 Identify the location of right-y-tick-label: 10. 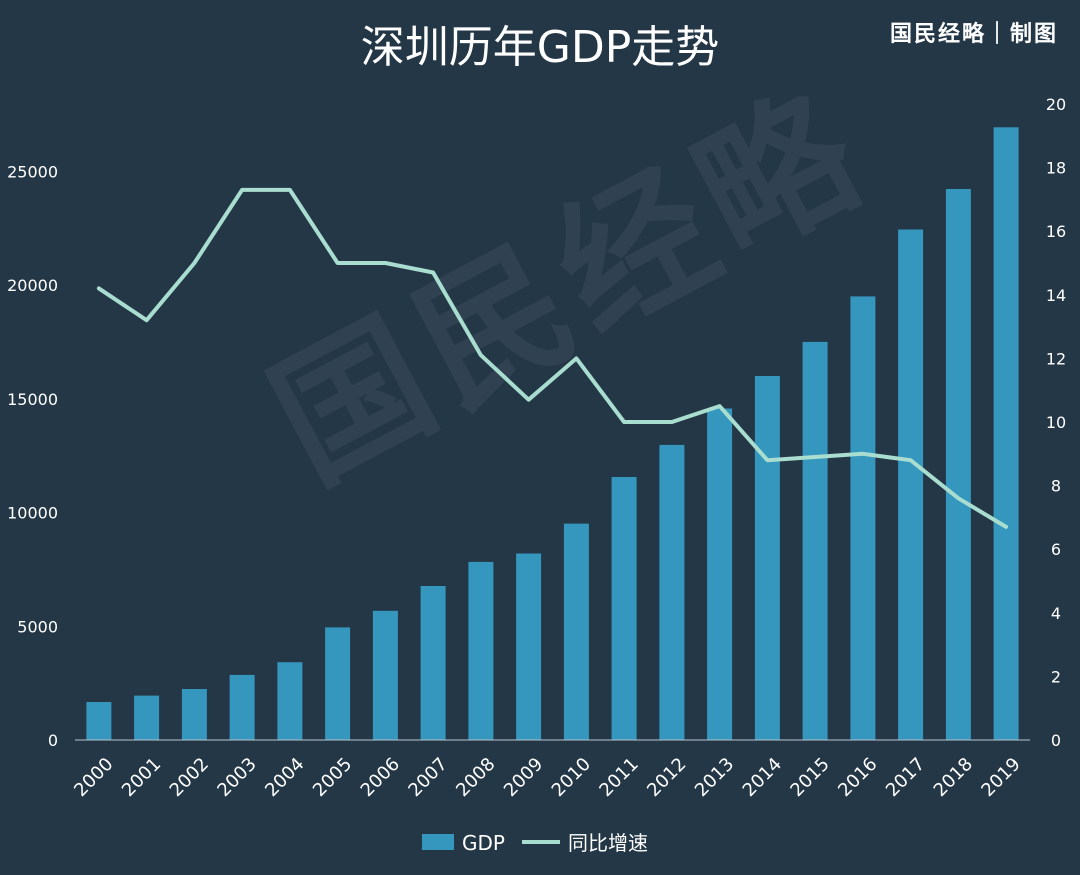
(1056, 422).